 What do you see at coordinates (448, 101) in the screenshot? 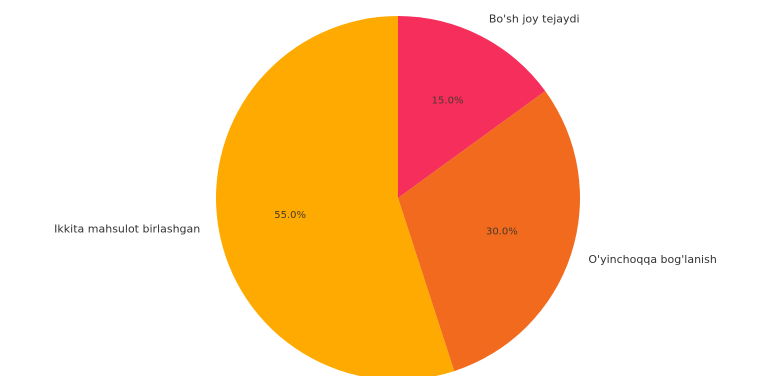
I see `pie-percent-label-1: 15.0%` at bounding box center [448, 101].